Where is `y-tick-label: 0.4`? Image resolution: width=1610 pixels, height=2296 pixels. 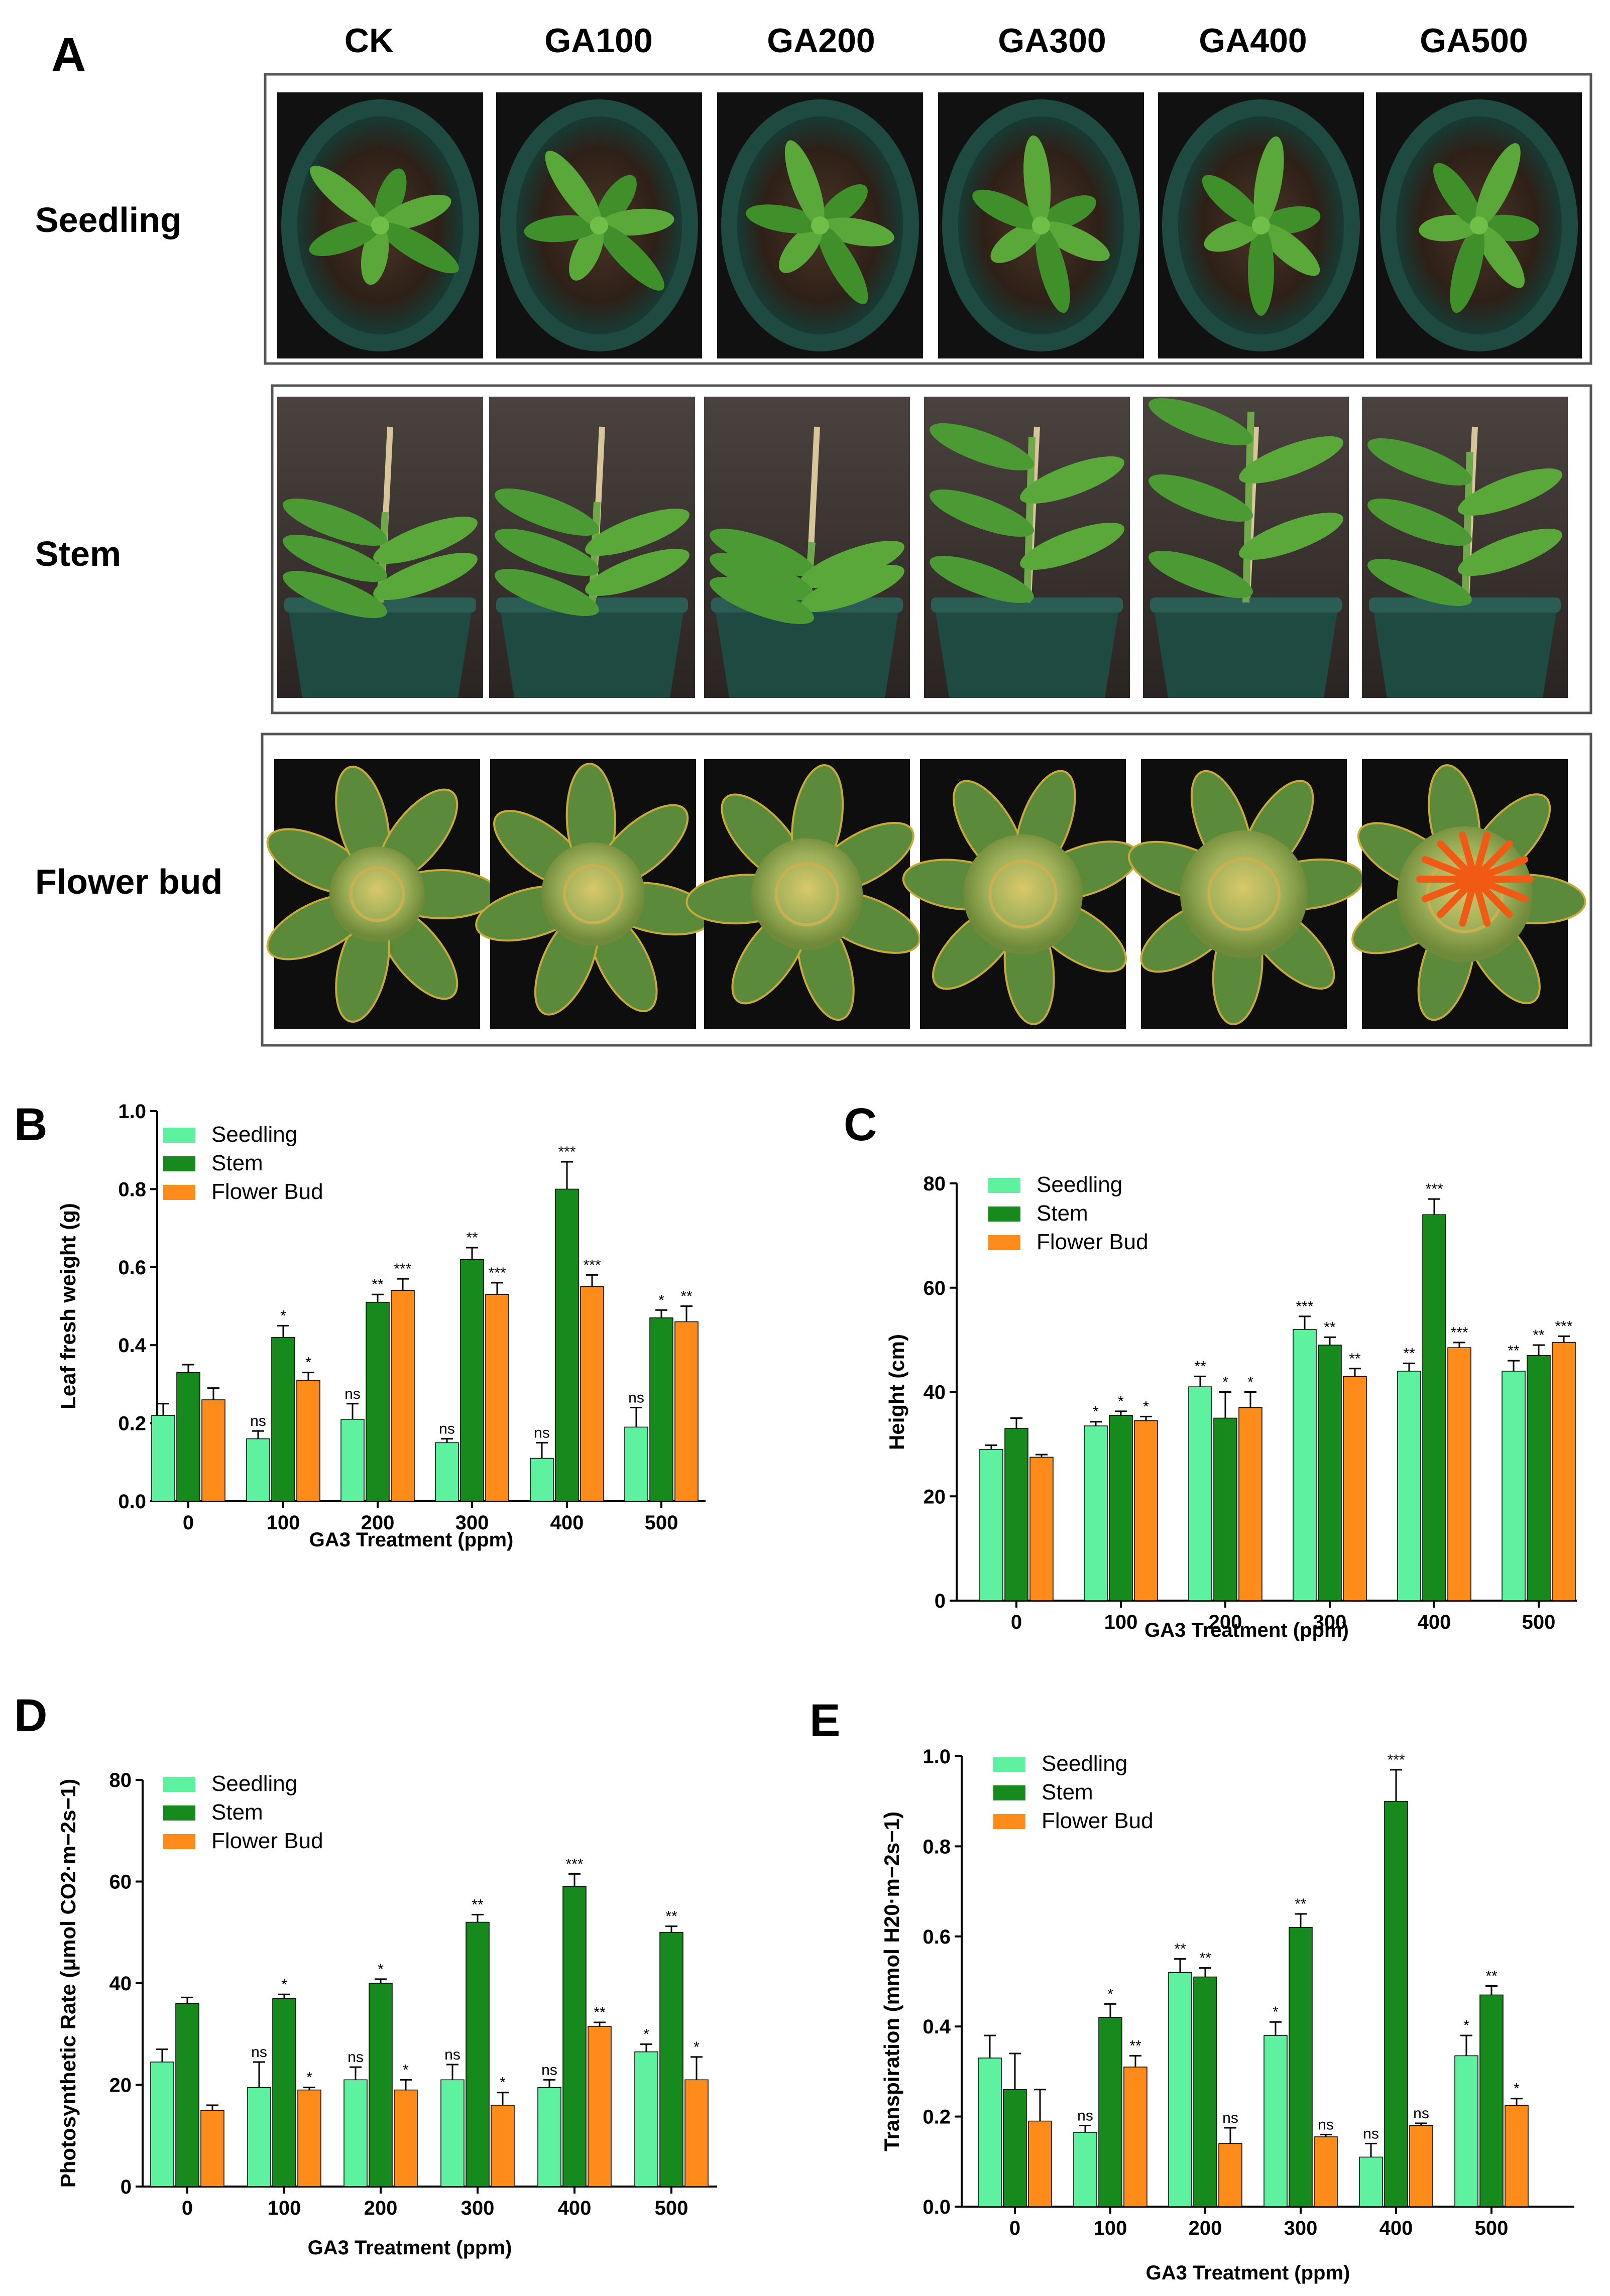 y-tick-label: 0.4 is located at coordinates (132, 1346).